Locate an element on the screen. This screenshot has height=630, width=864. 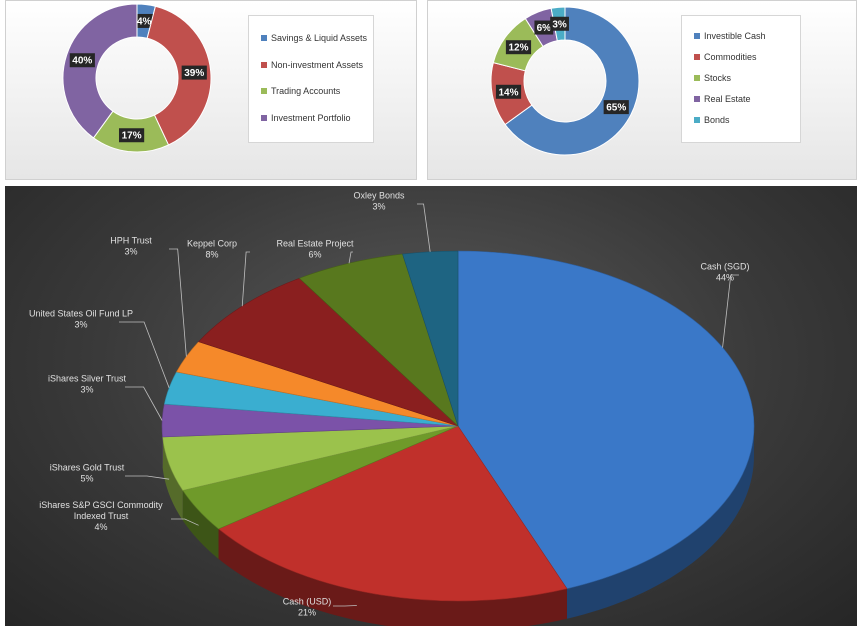
data-label-box-trading-accounts is located at coordinates (131, 135).